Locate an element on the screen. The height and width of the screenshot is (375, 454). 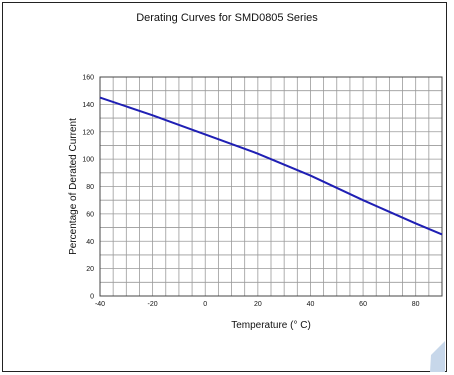
x-tick-label: 40 is located at coordinates (311, 304).